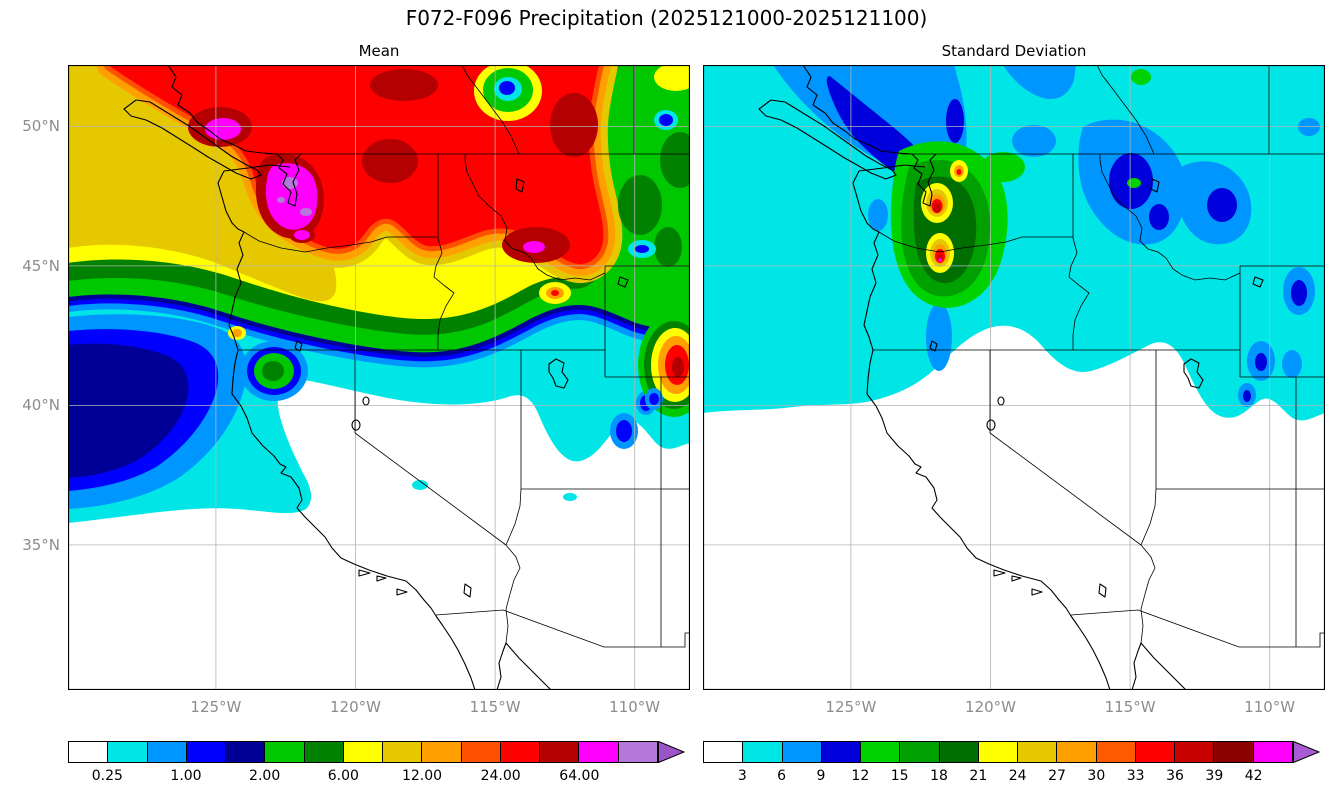  What do you see at coordinates (1096, 776) in the screenshot?
I see `colorbar-tick-label: 30` at bounding box center [1096, 776].